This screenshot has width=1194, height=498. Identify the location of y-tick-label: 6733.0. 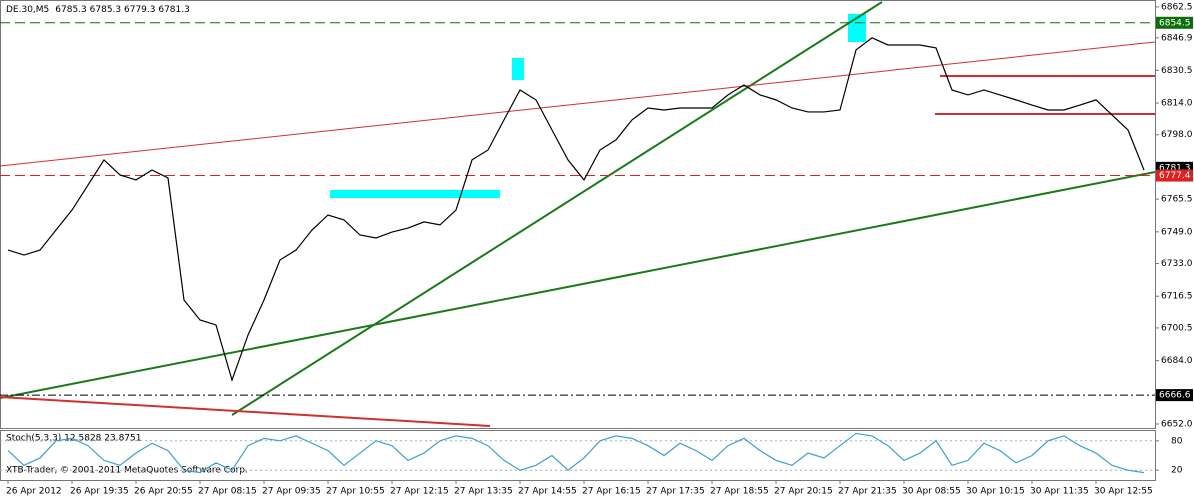
(1177, 264).